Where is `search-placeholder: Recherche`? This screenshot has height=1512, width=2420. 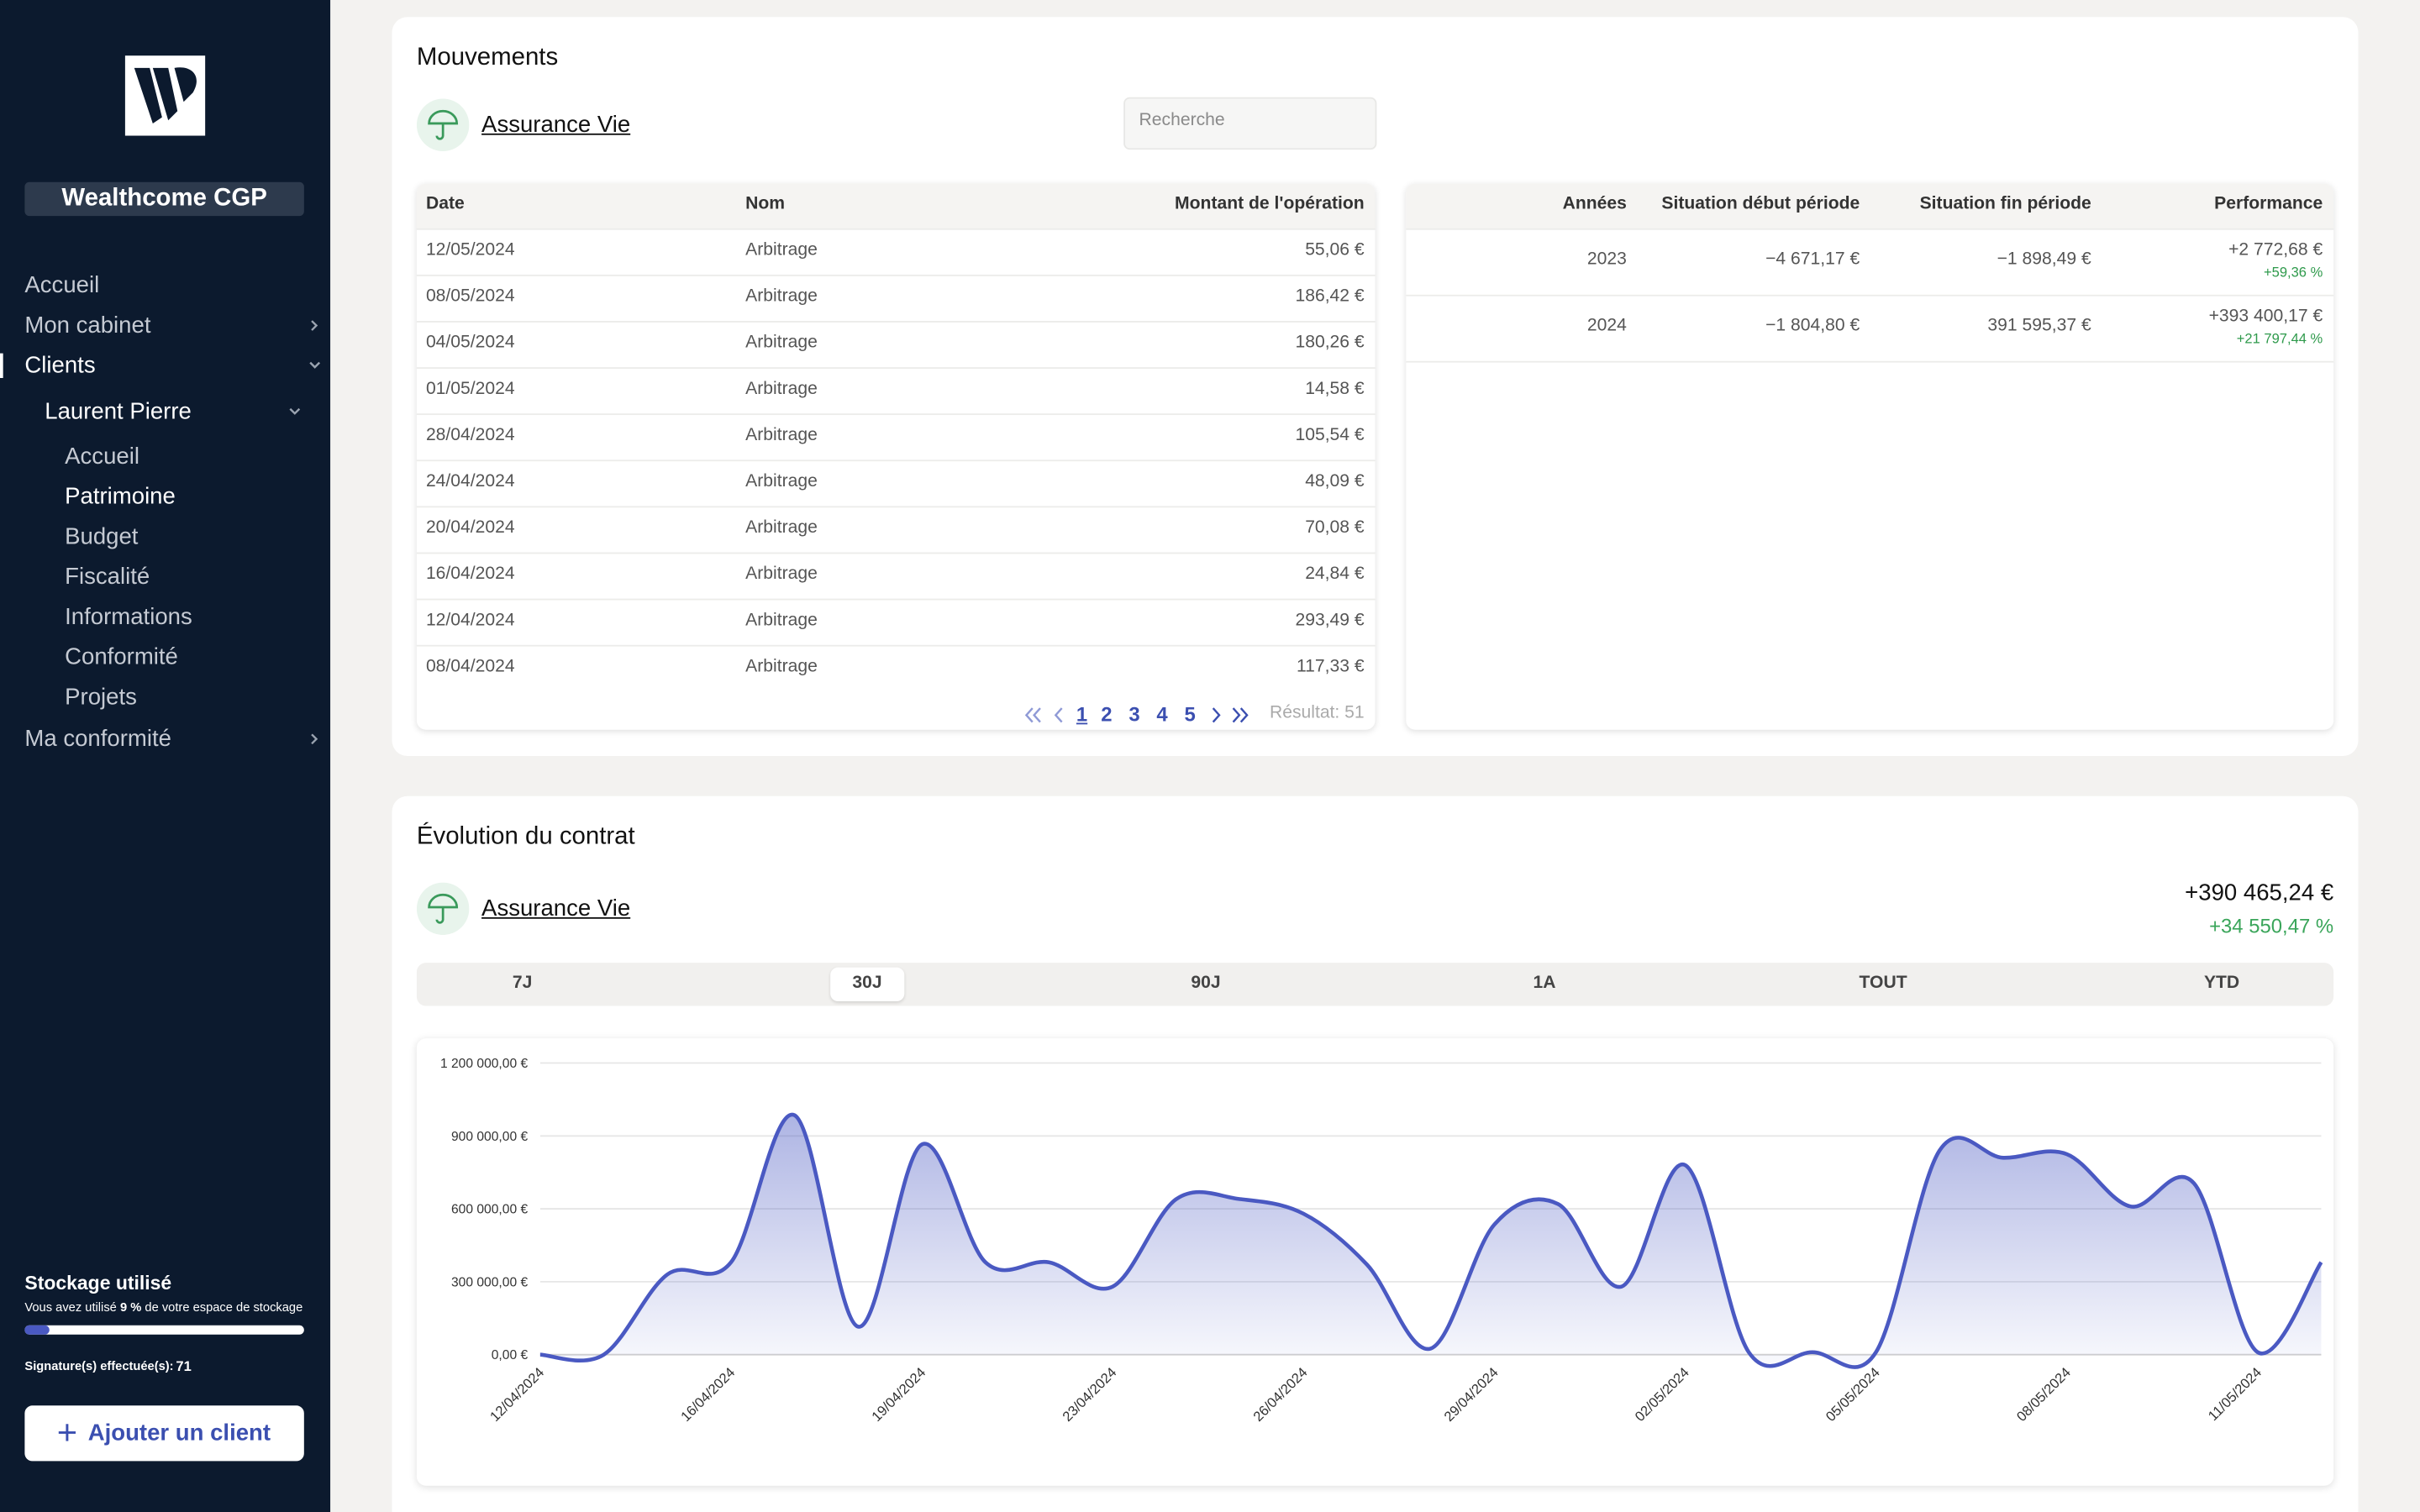
search-placeholder: Recherche is located at coordinates (1182, 120).